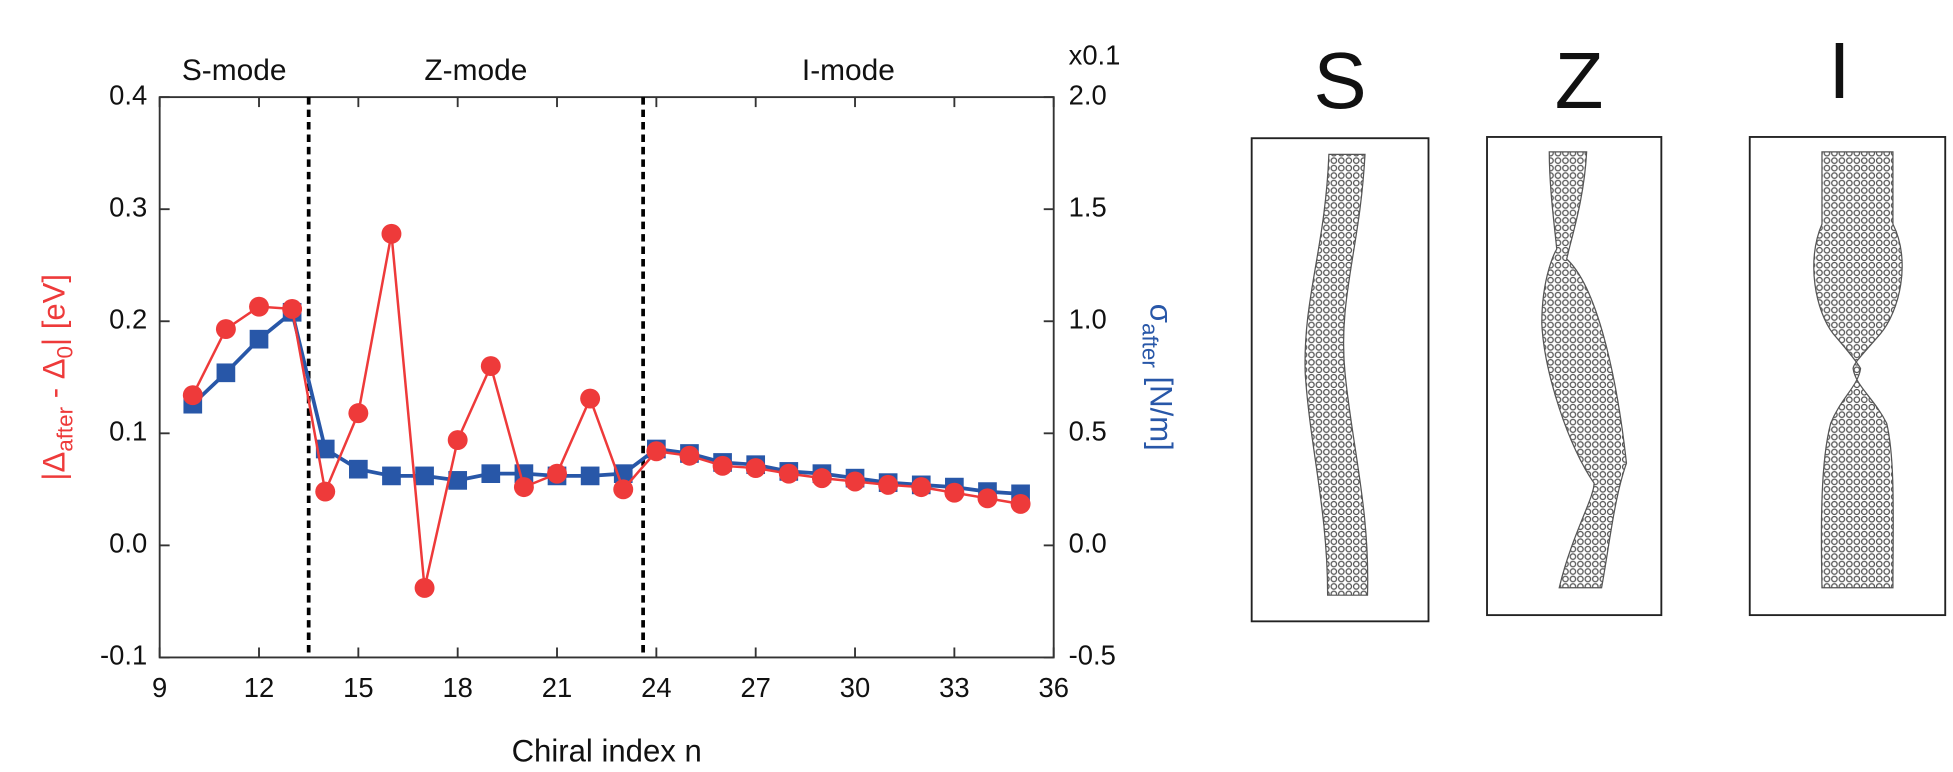 The image size is (1953, 772). Describe the element at coordinates (54, 310) in the screenshot. I see `y-label-part: | [eV]` at that location.